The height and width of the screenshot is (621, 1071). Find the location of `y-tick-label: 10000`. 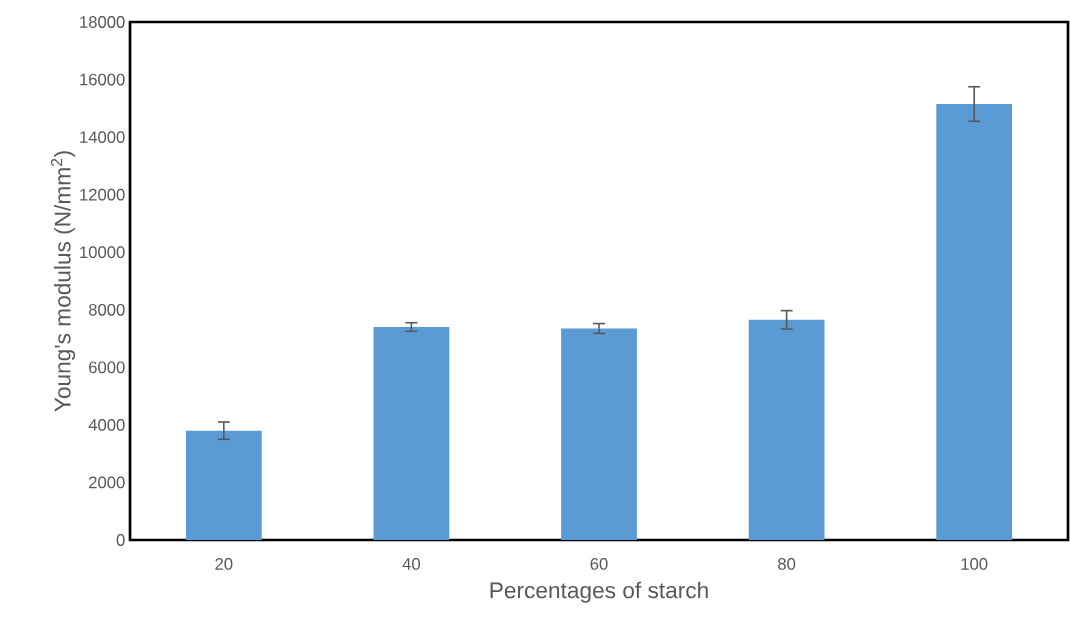

y-tick-label: 10000 is located at coordinates (102, 252).